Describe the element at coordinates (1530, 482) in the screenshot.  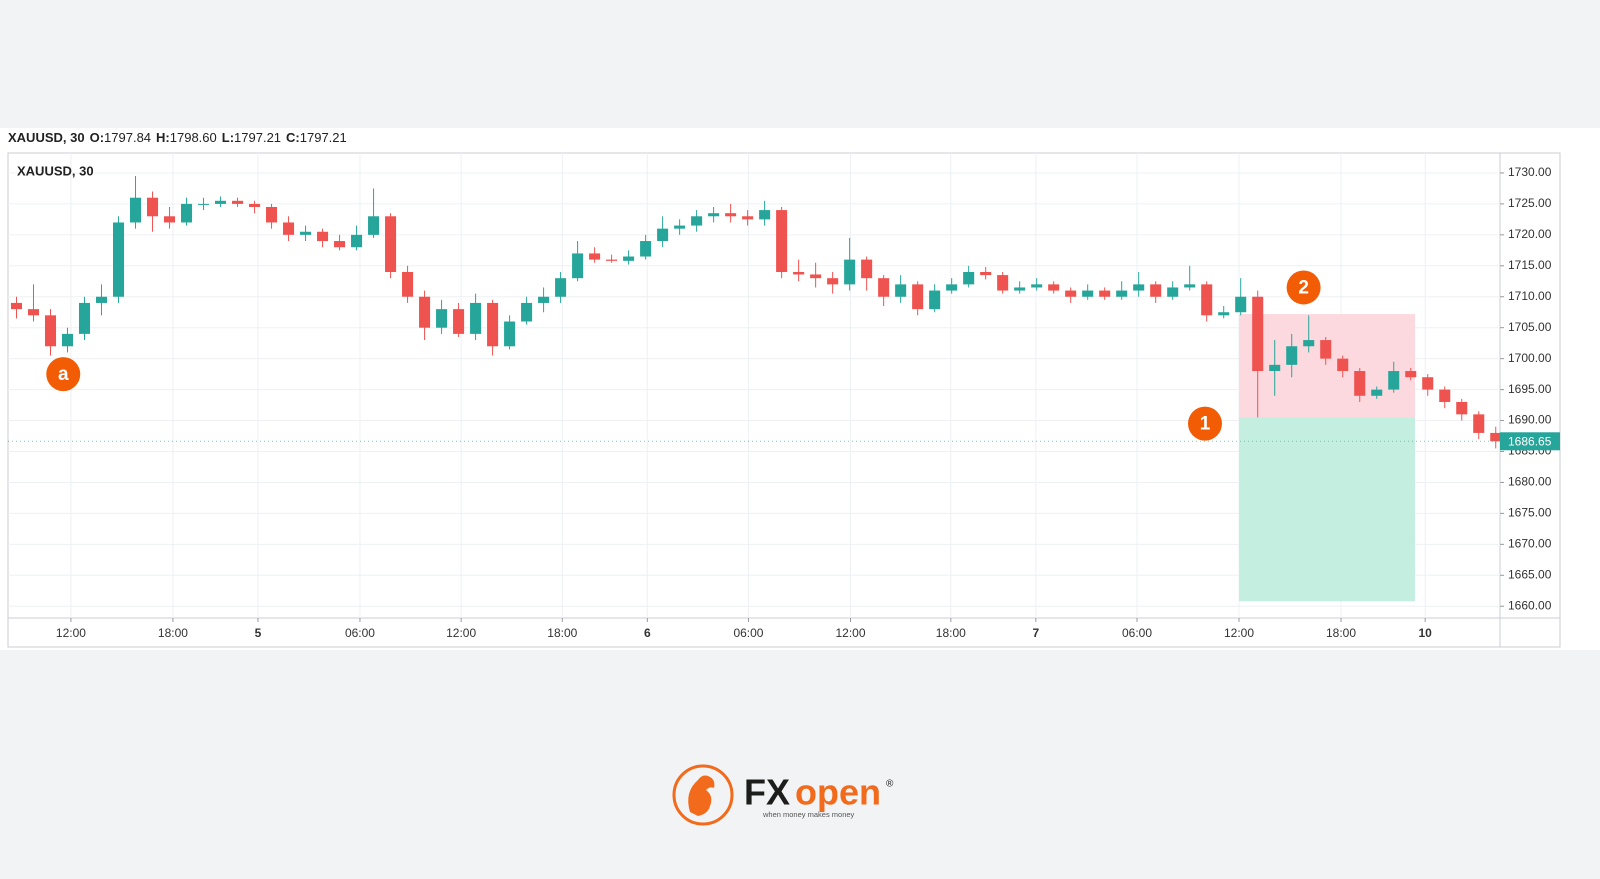
I see `y-tick-label: 1680.00` at that location.